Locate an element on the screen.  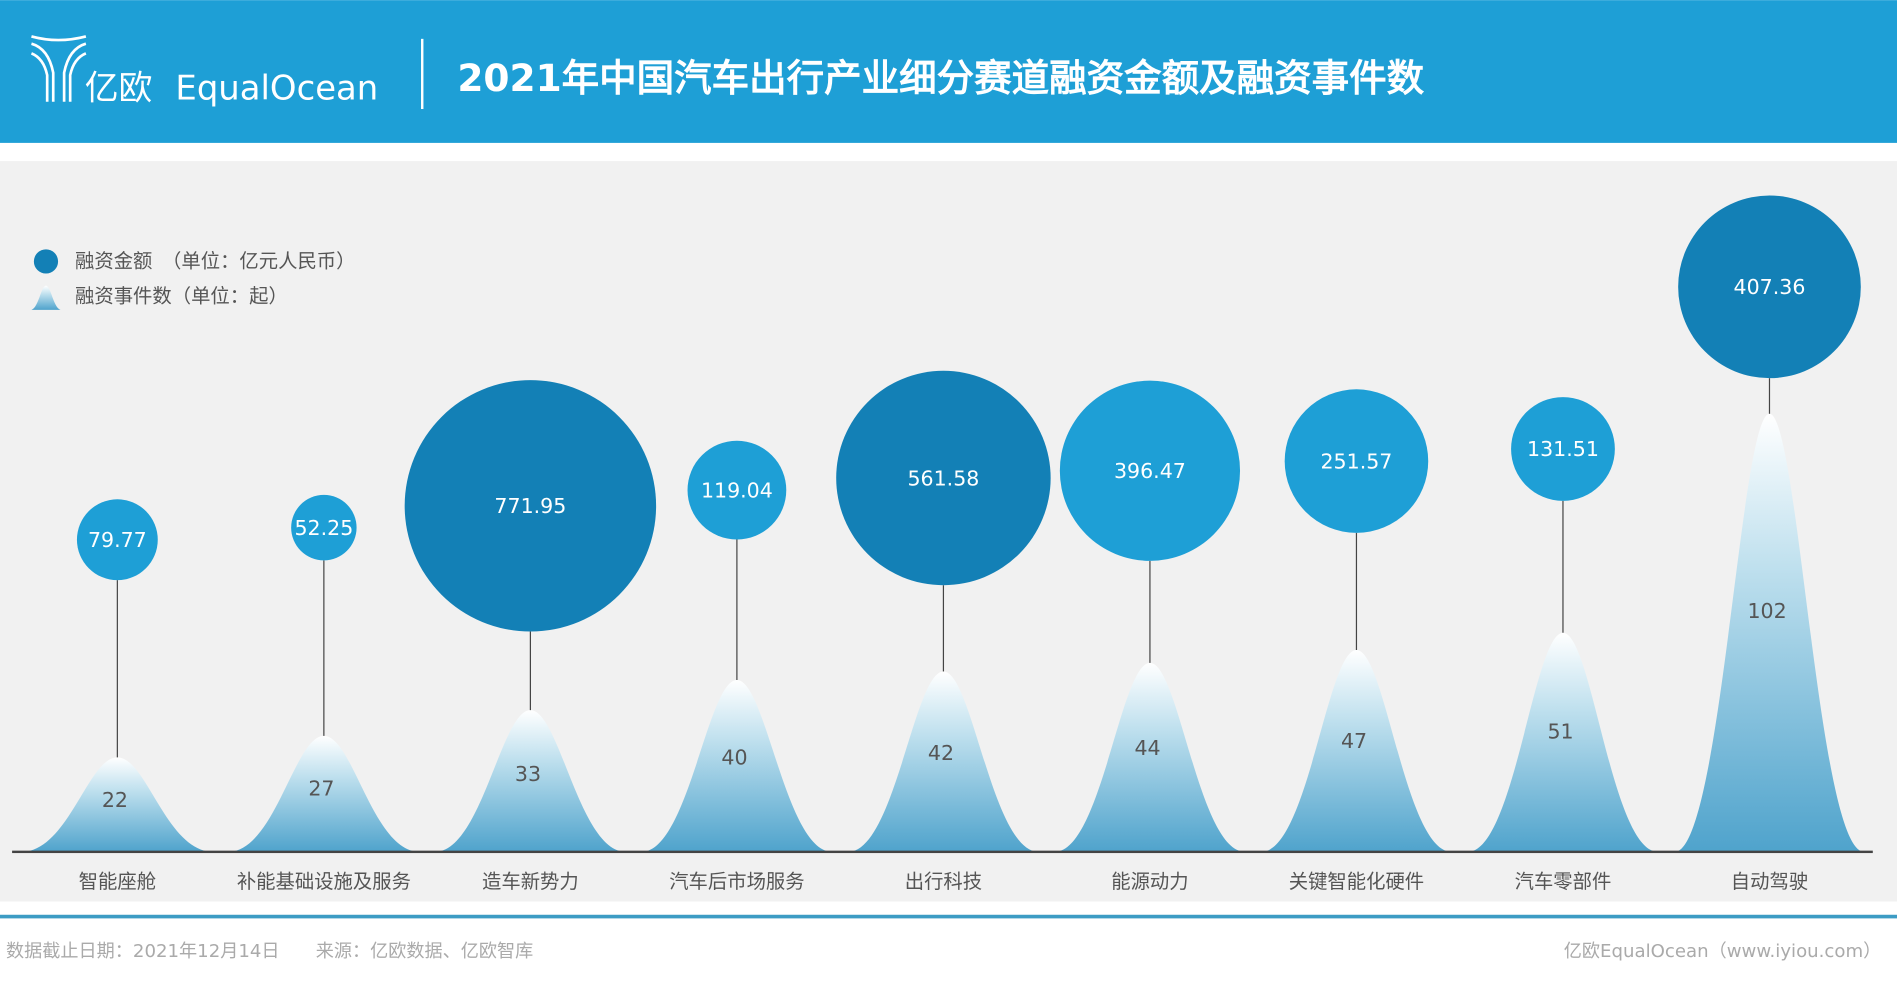
header-divider is located at coordinates (422, 74).